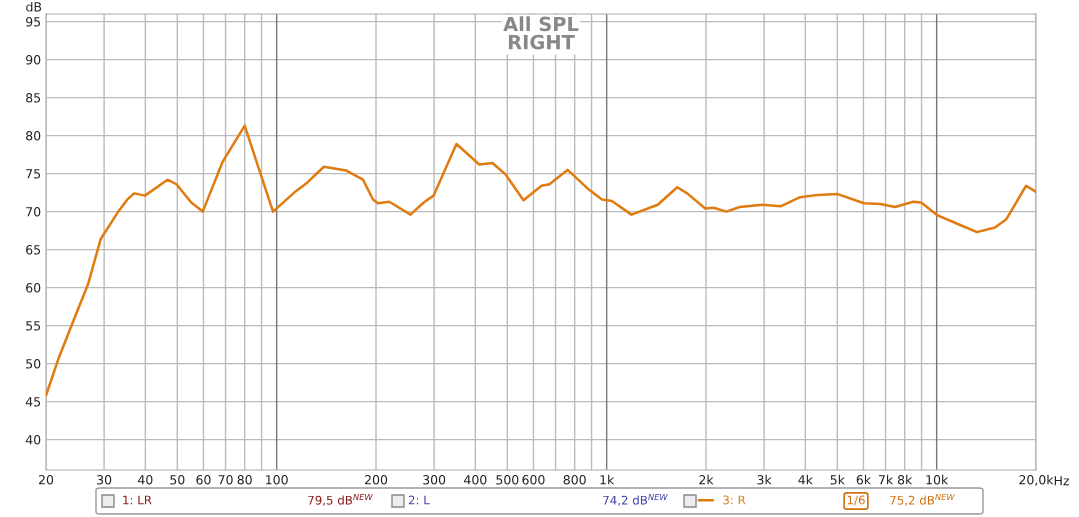  Describe the element at coordinates (225, 480) in the screenshot. I see `x-tick-label: 70` at that location.